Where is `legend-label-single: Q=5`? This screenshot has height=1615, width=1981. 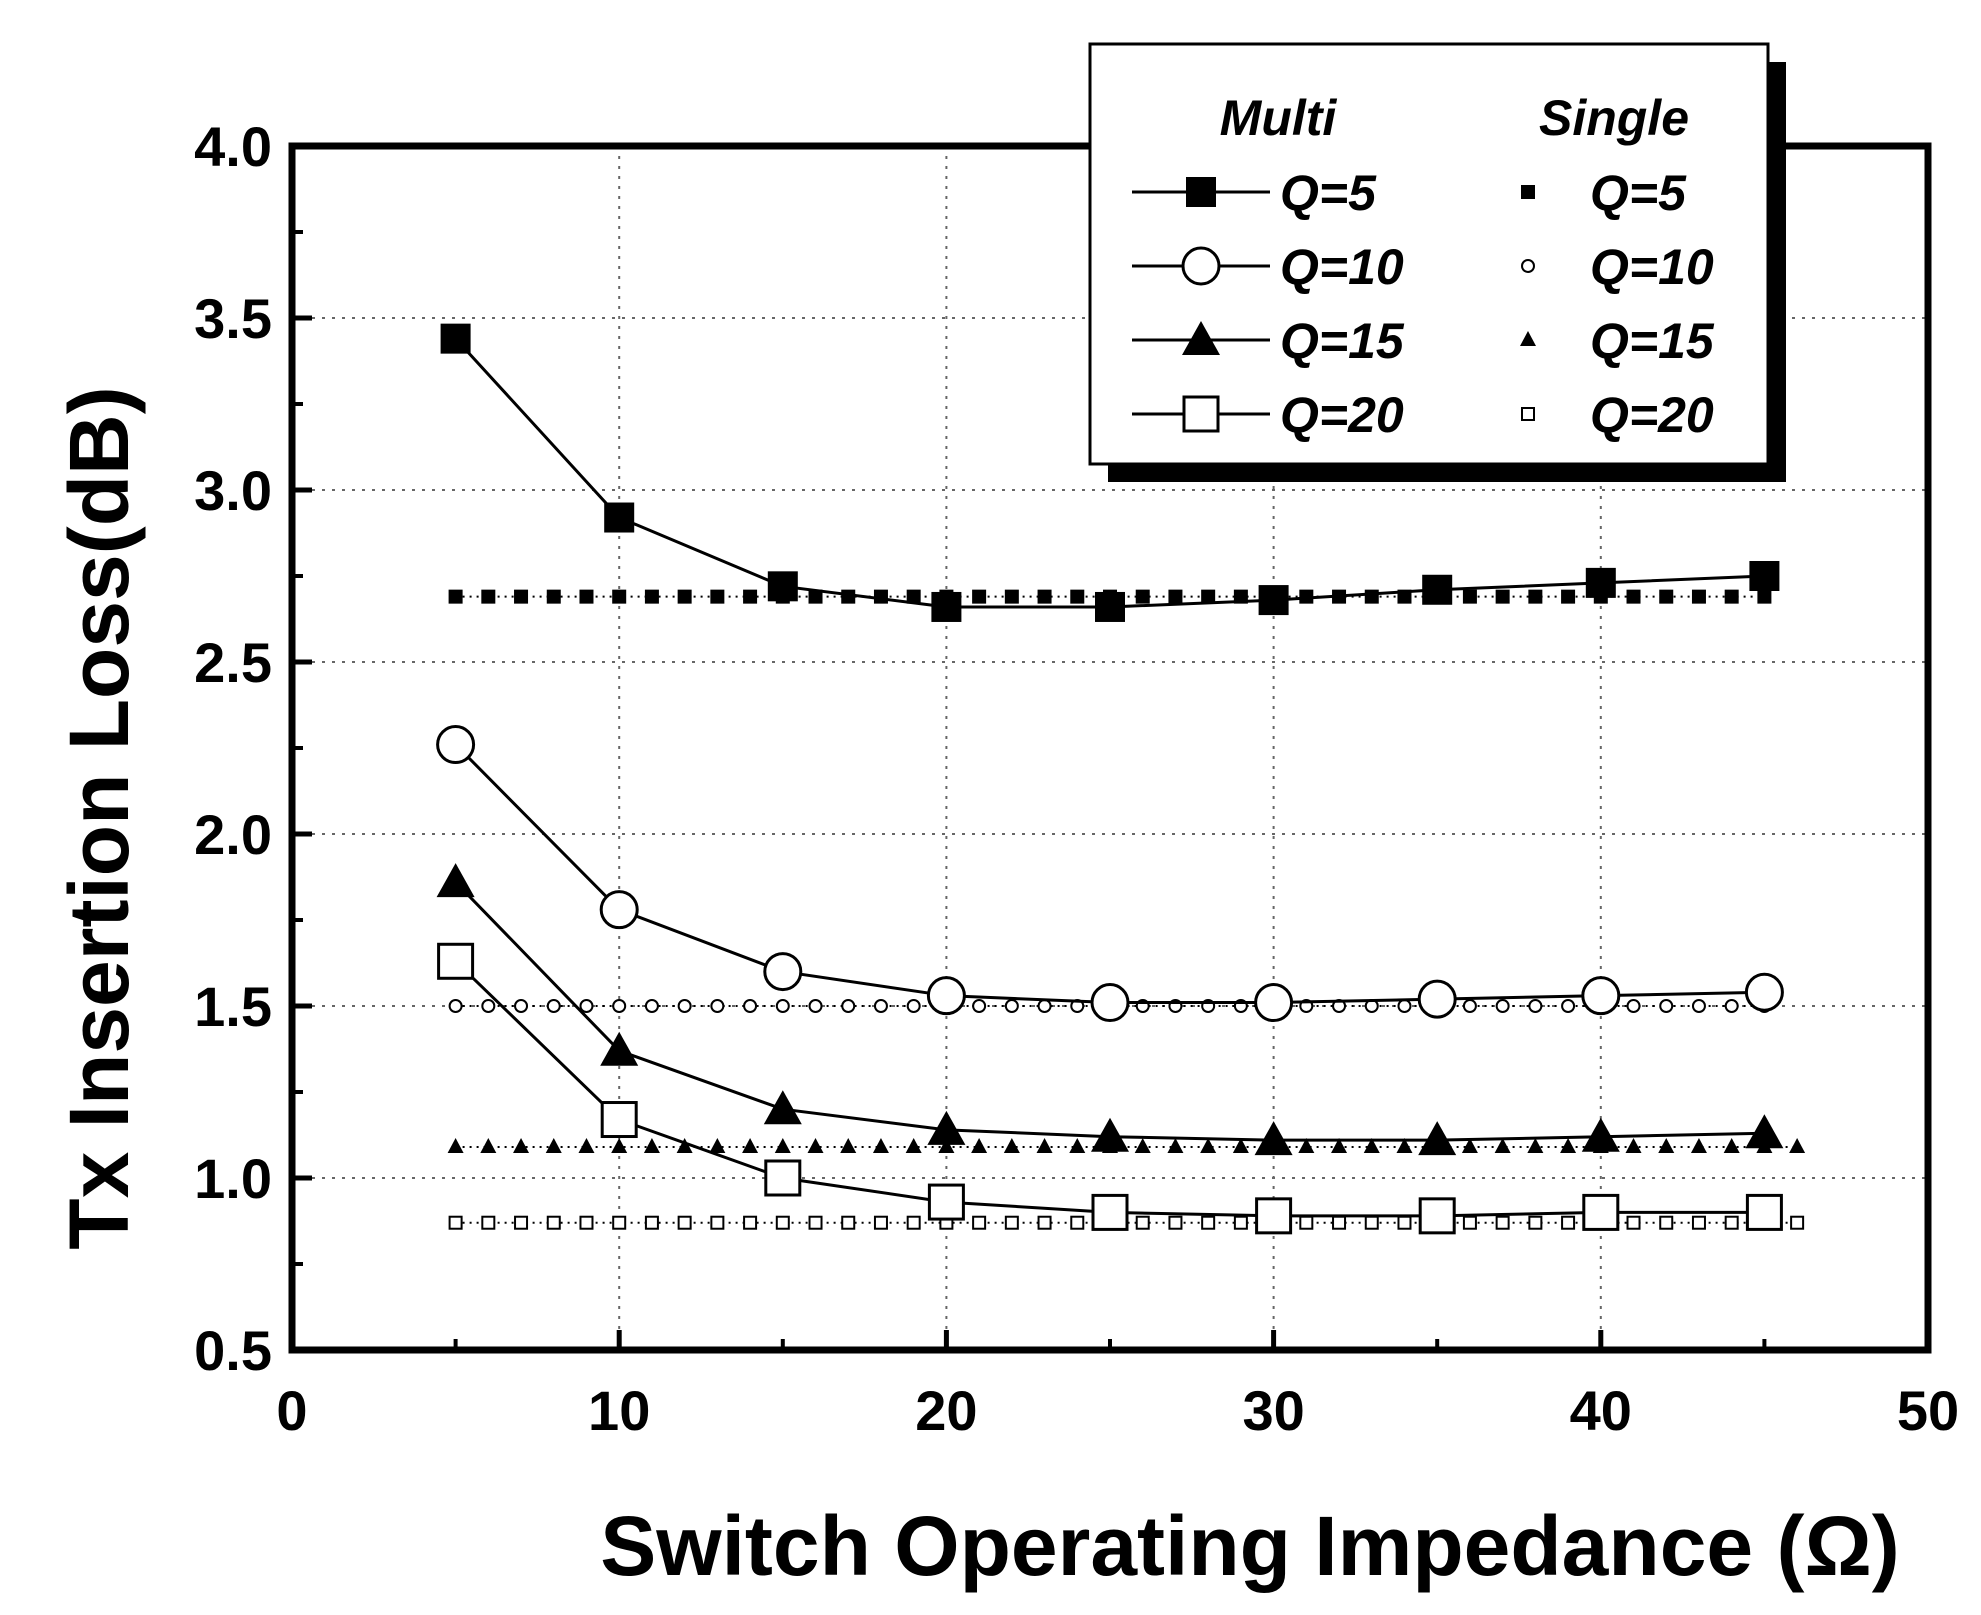 legend-label-single: Q=5 is located at coordinates (1638, 193).